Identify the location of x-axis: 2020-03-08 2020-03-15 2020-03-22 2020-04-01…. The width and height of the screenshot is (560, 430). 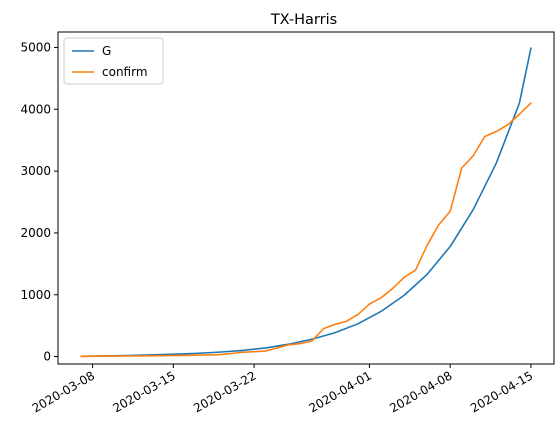
(282, 389).